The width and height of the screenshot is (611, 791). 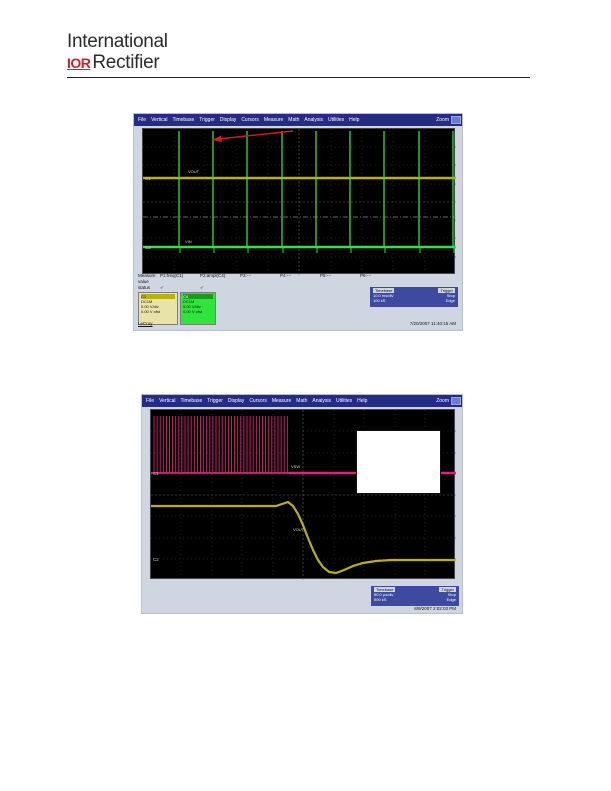 What do you see at coordinates (295, 466) in the screenshot?
I see `trace-label-vsw: VSW` at bounding box center [295, 466].